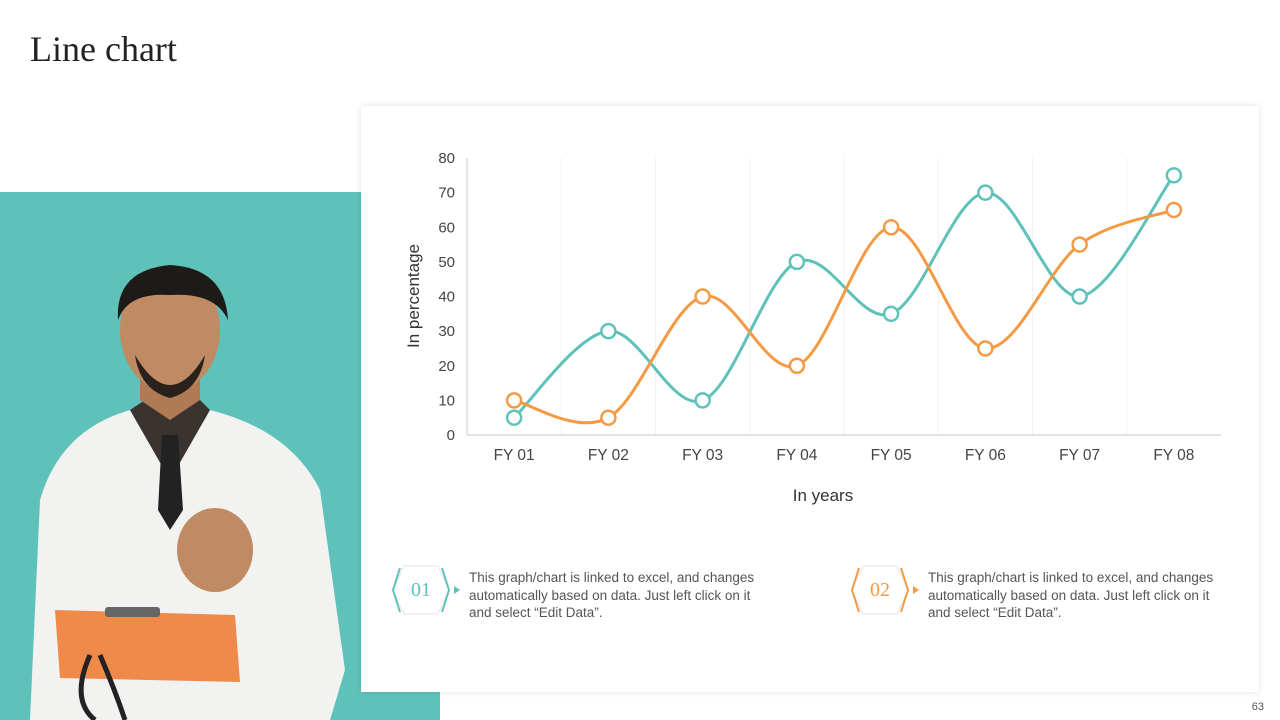  What do you see at coordinates (446, 400) in the screenshot?
I see `y-tick-label: 10` at bounding box center [446, 400].